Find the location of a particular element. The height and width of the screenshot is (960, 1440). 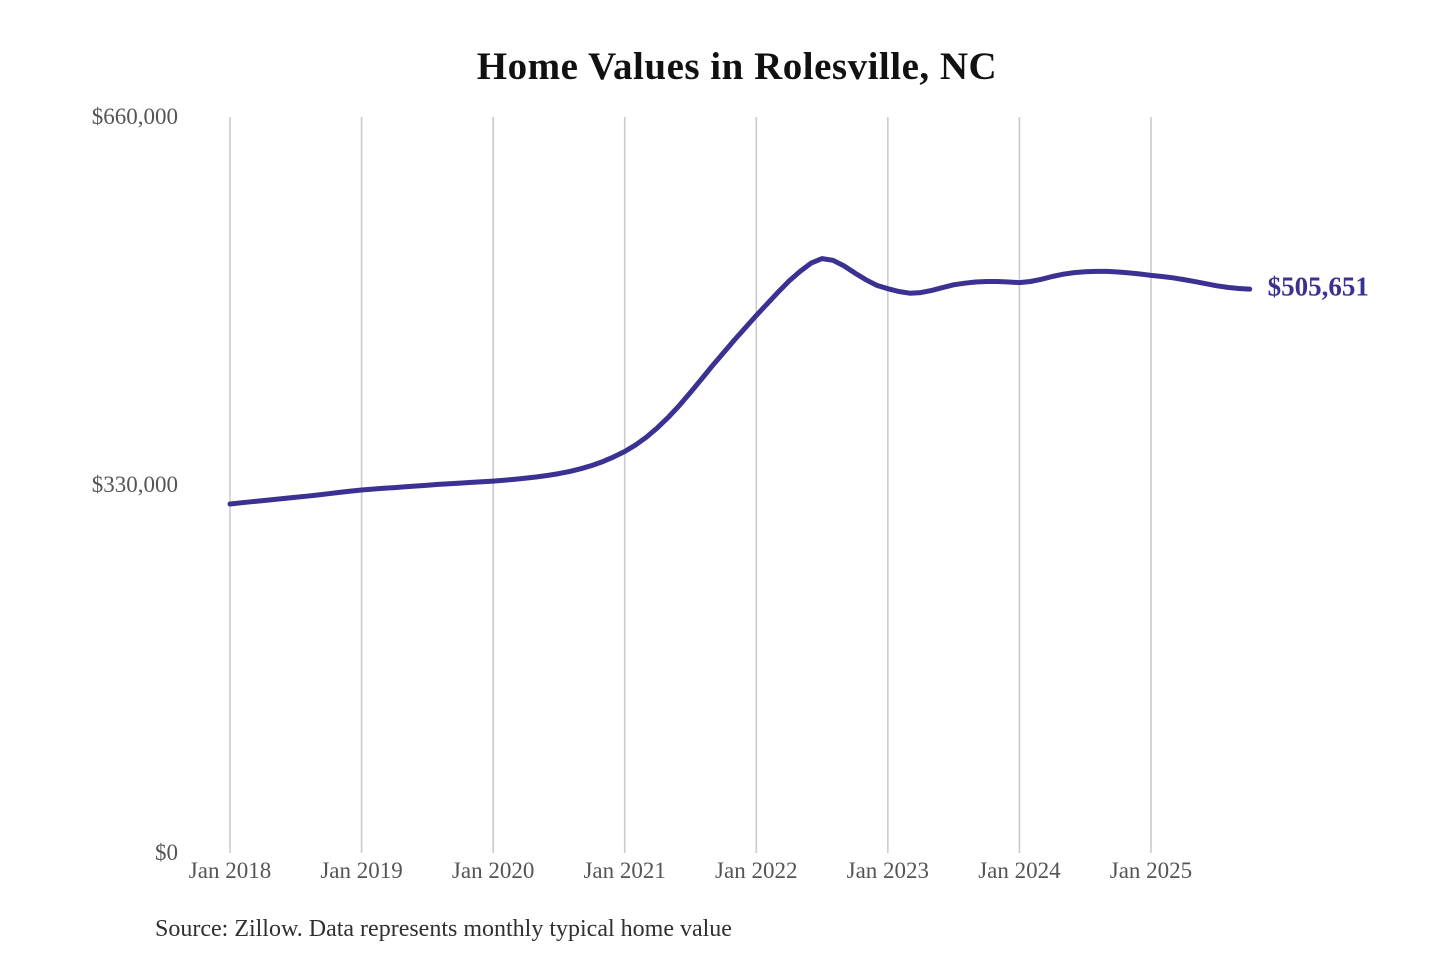

chart-title: Home Values in Rolesville, NC is located at coordinates (737, 66).